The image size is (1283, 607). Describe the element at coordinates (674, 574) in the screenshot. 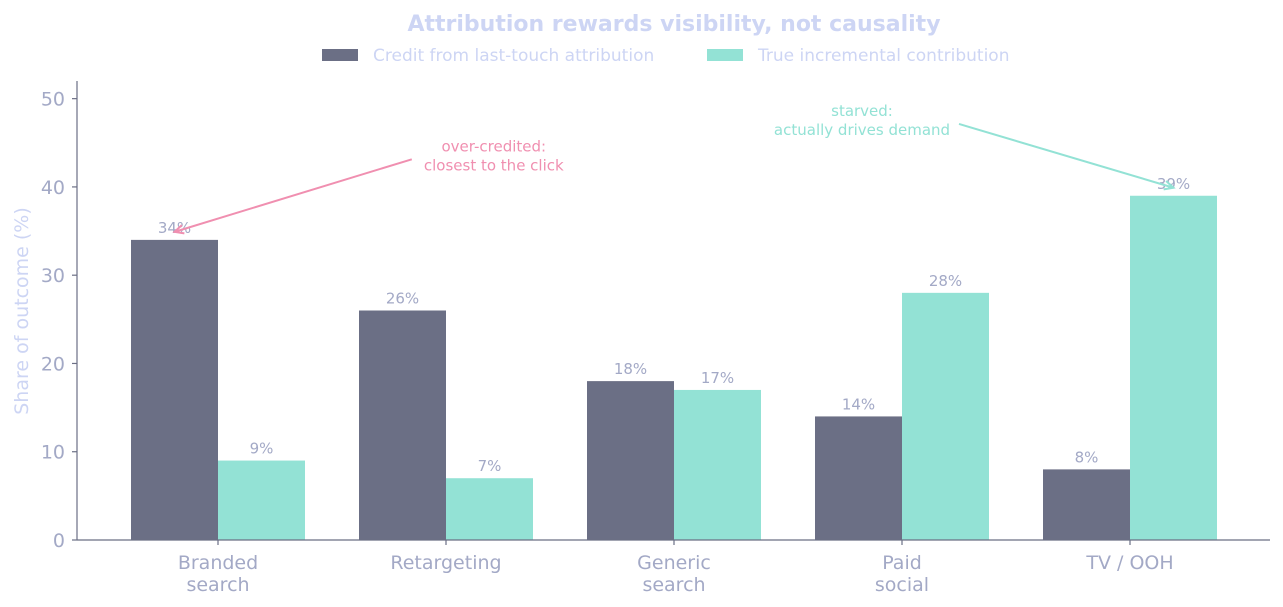

I see `x-tick-label: Generic search` at that location.